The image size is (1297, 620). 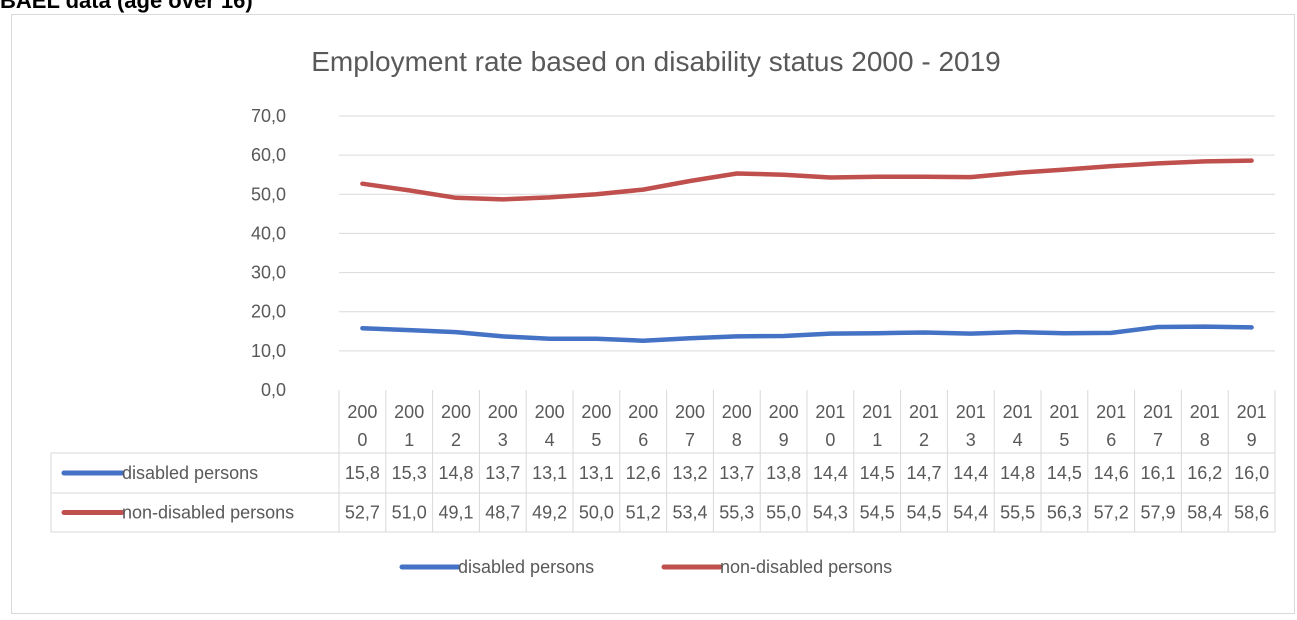 What do you see at coordinates (268, 116) in the screenshot?
I see `y-tick-label: 70,0` at bounding box center [268, 116].